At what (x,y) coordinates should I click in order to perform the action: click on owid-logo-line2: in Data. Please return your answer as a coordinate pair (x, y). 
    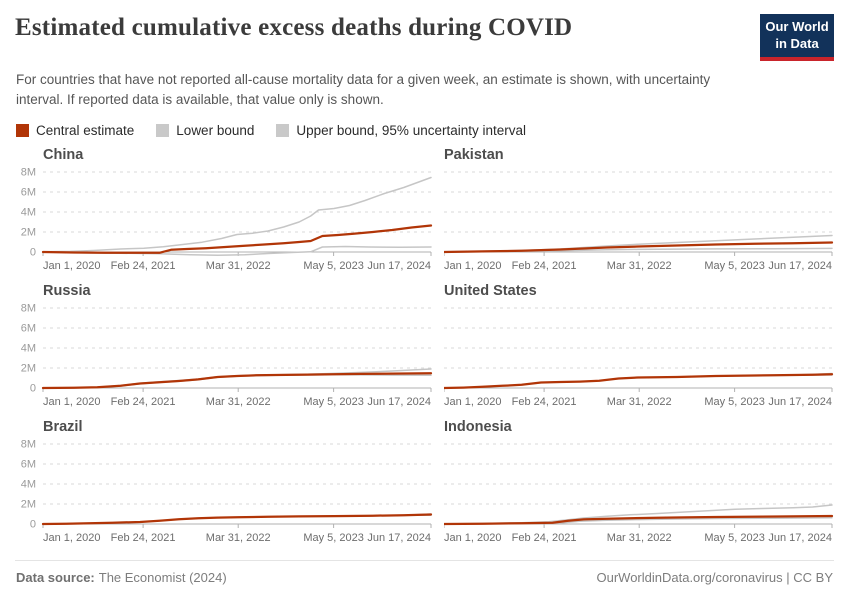
    Looking at the image, I should click on (797, 43).